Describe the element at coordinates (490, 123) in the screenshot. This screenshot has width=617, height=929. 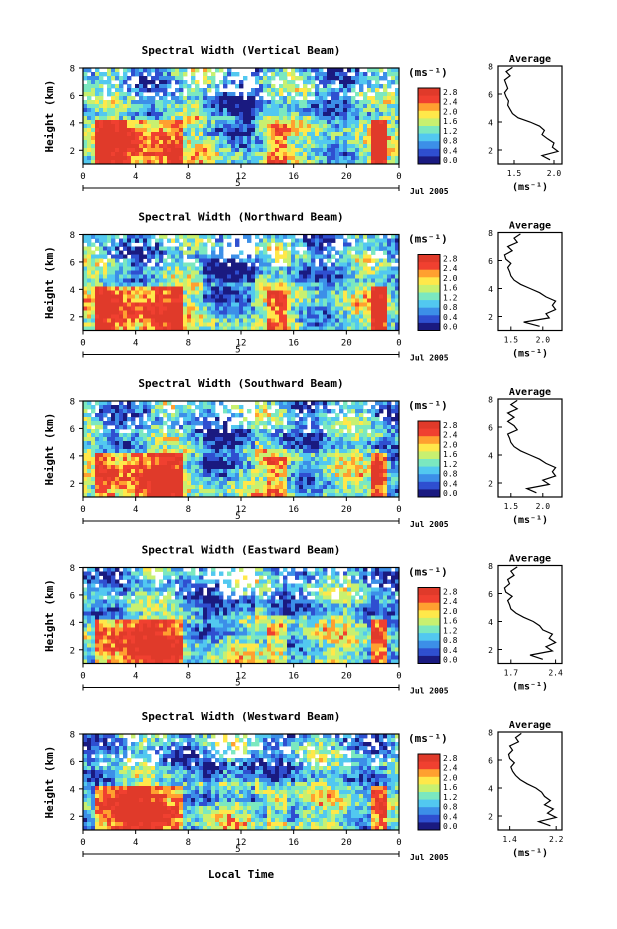
I see `profile-y-tick-label: 4` at that location.